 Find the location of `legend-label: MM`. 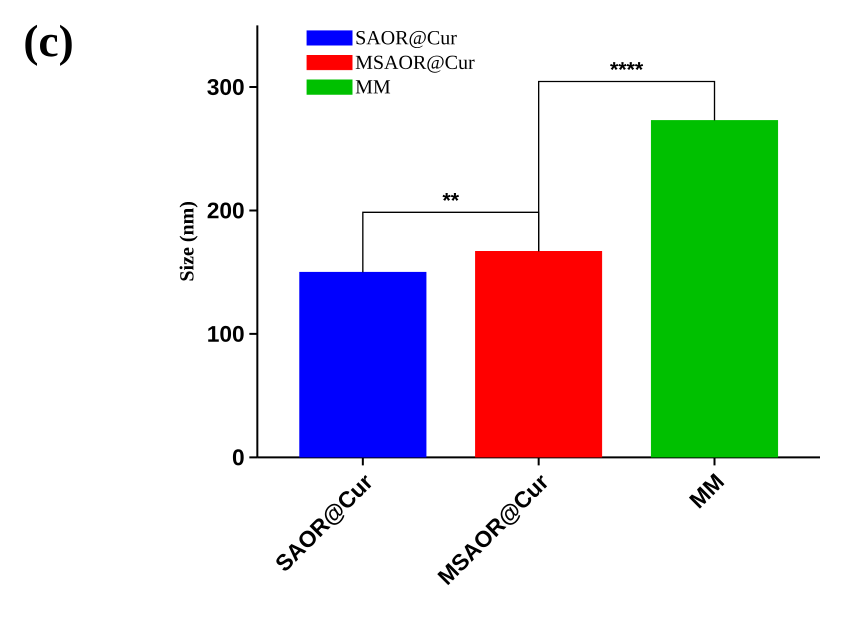

legend-label: MM is located at coordinates (373, 87).